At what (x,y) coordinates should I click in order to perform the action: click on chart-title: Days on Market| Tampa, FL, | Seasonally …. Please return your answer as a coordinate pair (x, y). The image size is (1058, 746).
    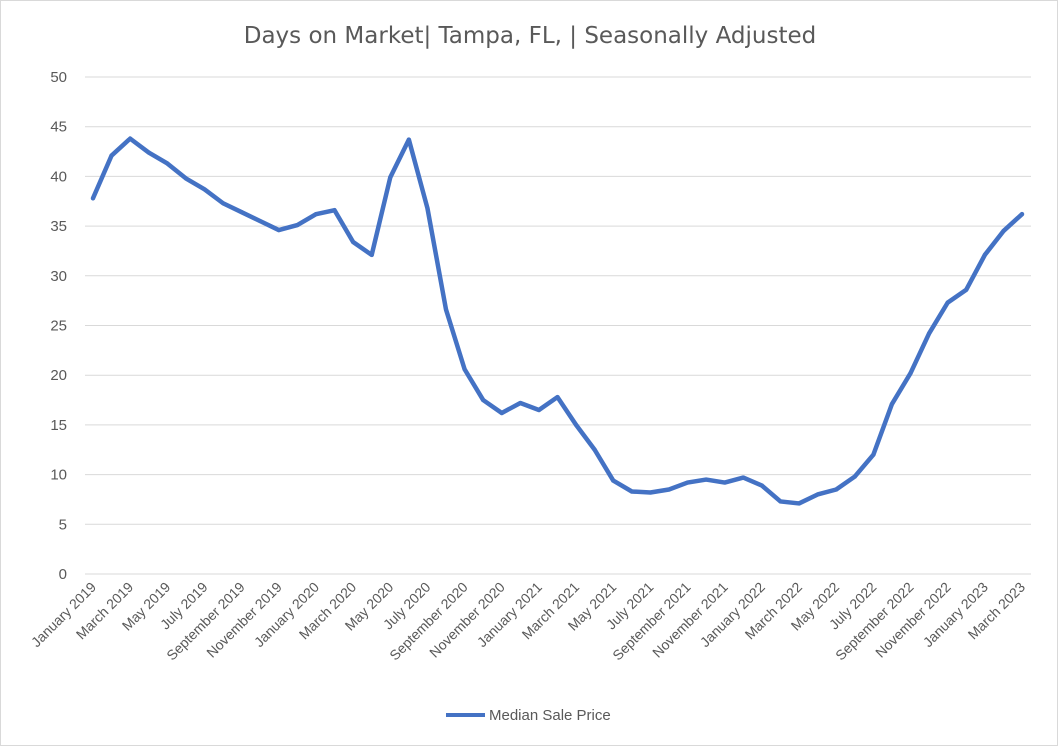
    Looking at the image, I should click on (530, 36).